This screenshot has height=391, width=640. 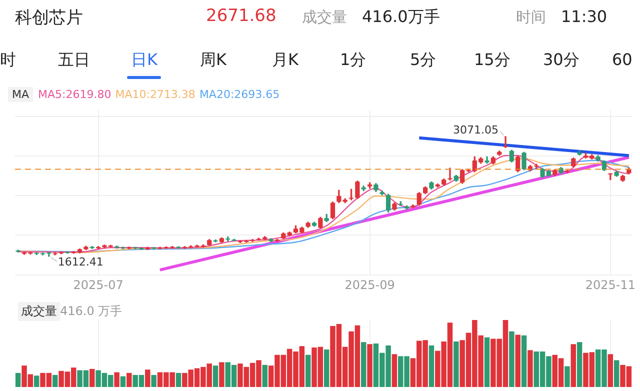 What do you see at coordinates (423, 60) in the screenshot?
I see `text: 5分` at bounding box center [423, 60].